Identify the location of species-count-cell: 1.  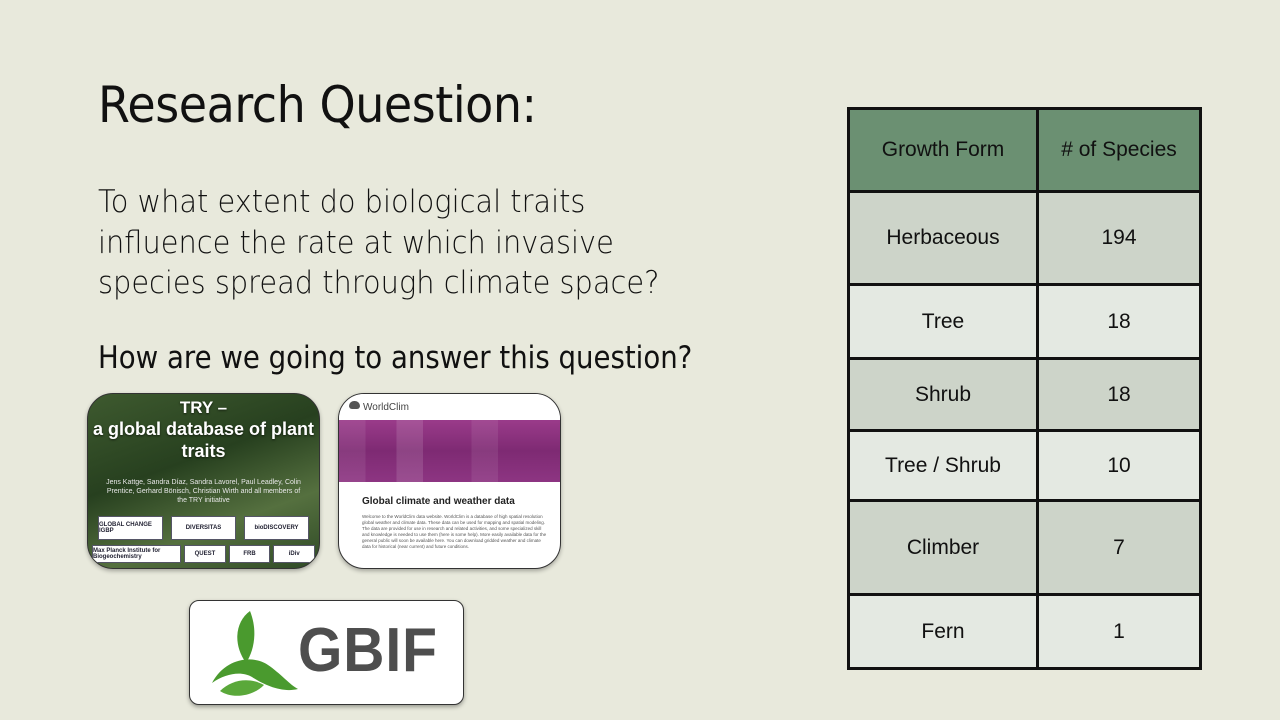
(1119, 631).